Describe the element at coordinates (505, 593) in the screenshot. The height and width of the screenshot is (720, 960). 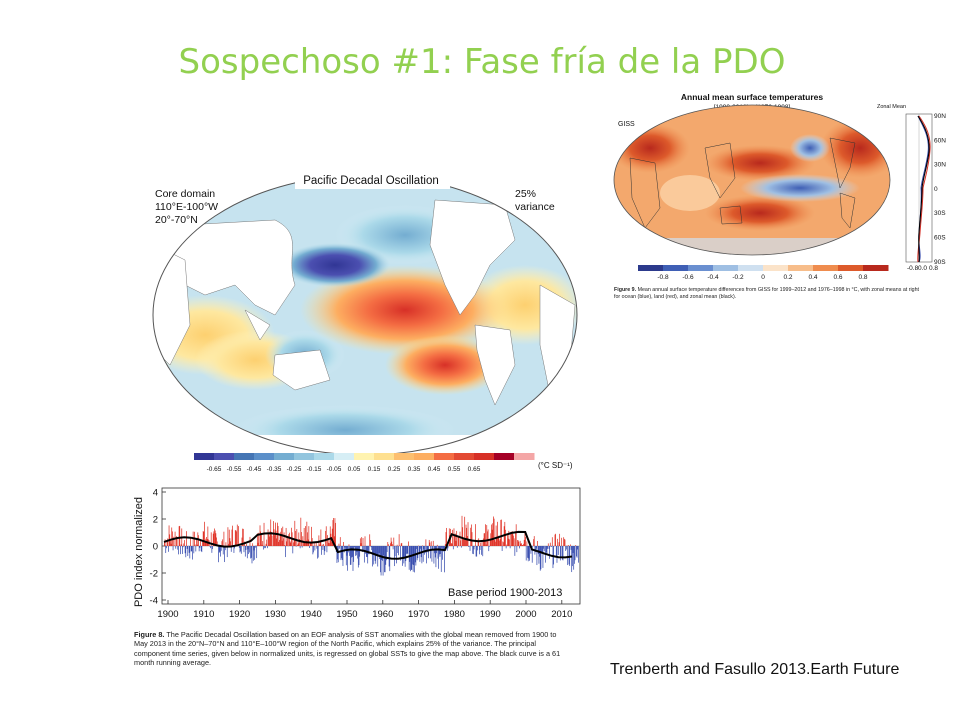
I see `base-period-label: Base period 1900-2013` at that location.